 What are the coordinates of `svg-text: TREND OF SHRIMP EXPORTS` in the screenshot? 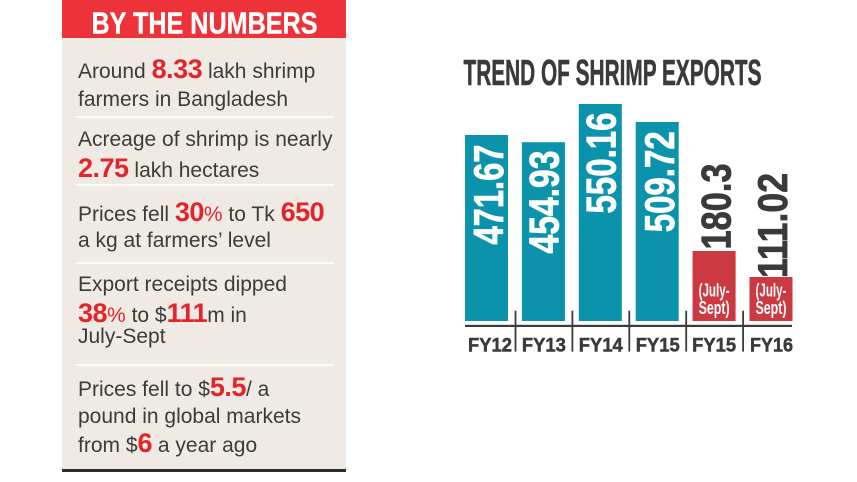 It's located at (613, 72).